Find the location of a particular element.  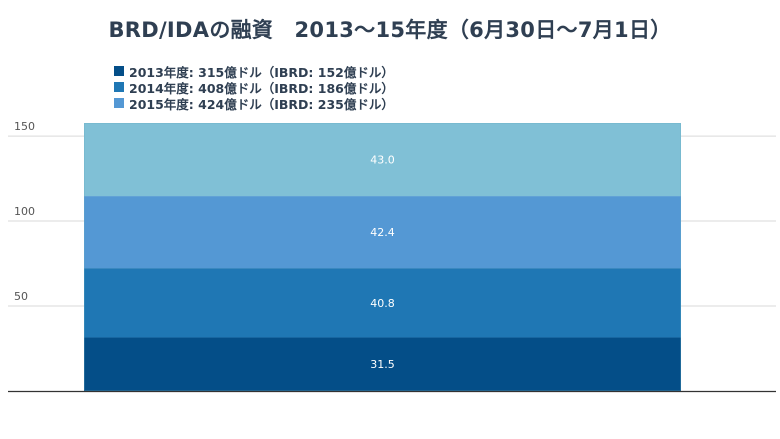

legend-item-2014: 2014年度: 408億ドル（IBRD: 186億ドル） is located at coordinates (254, 87).